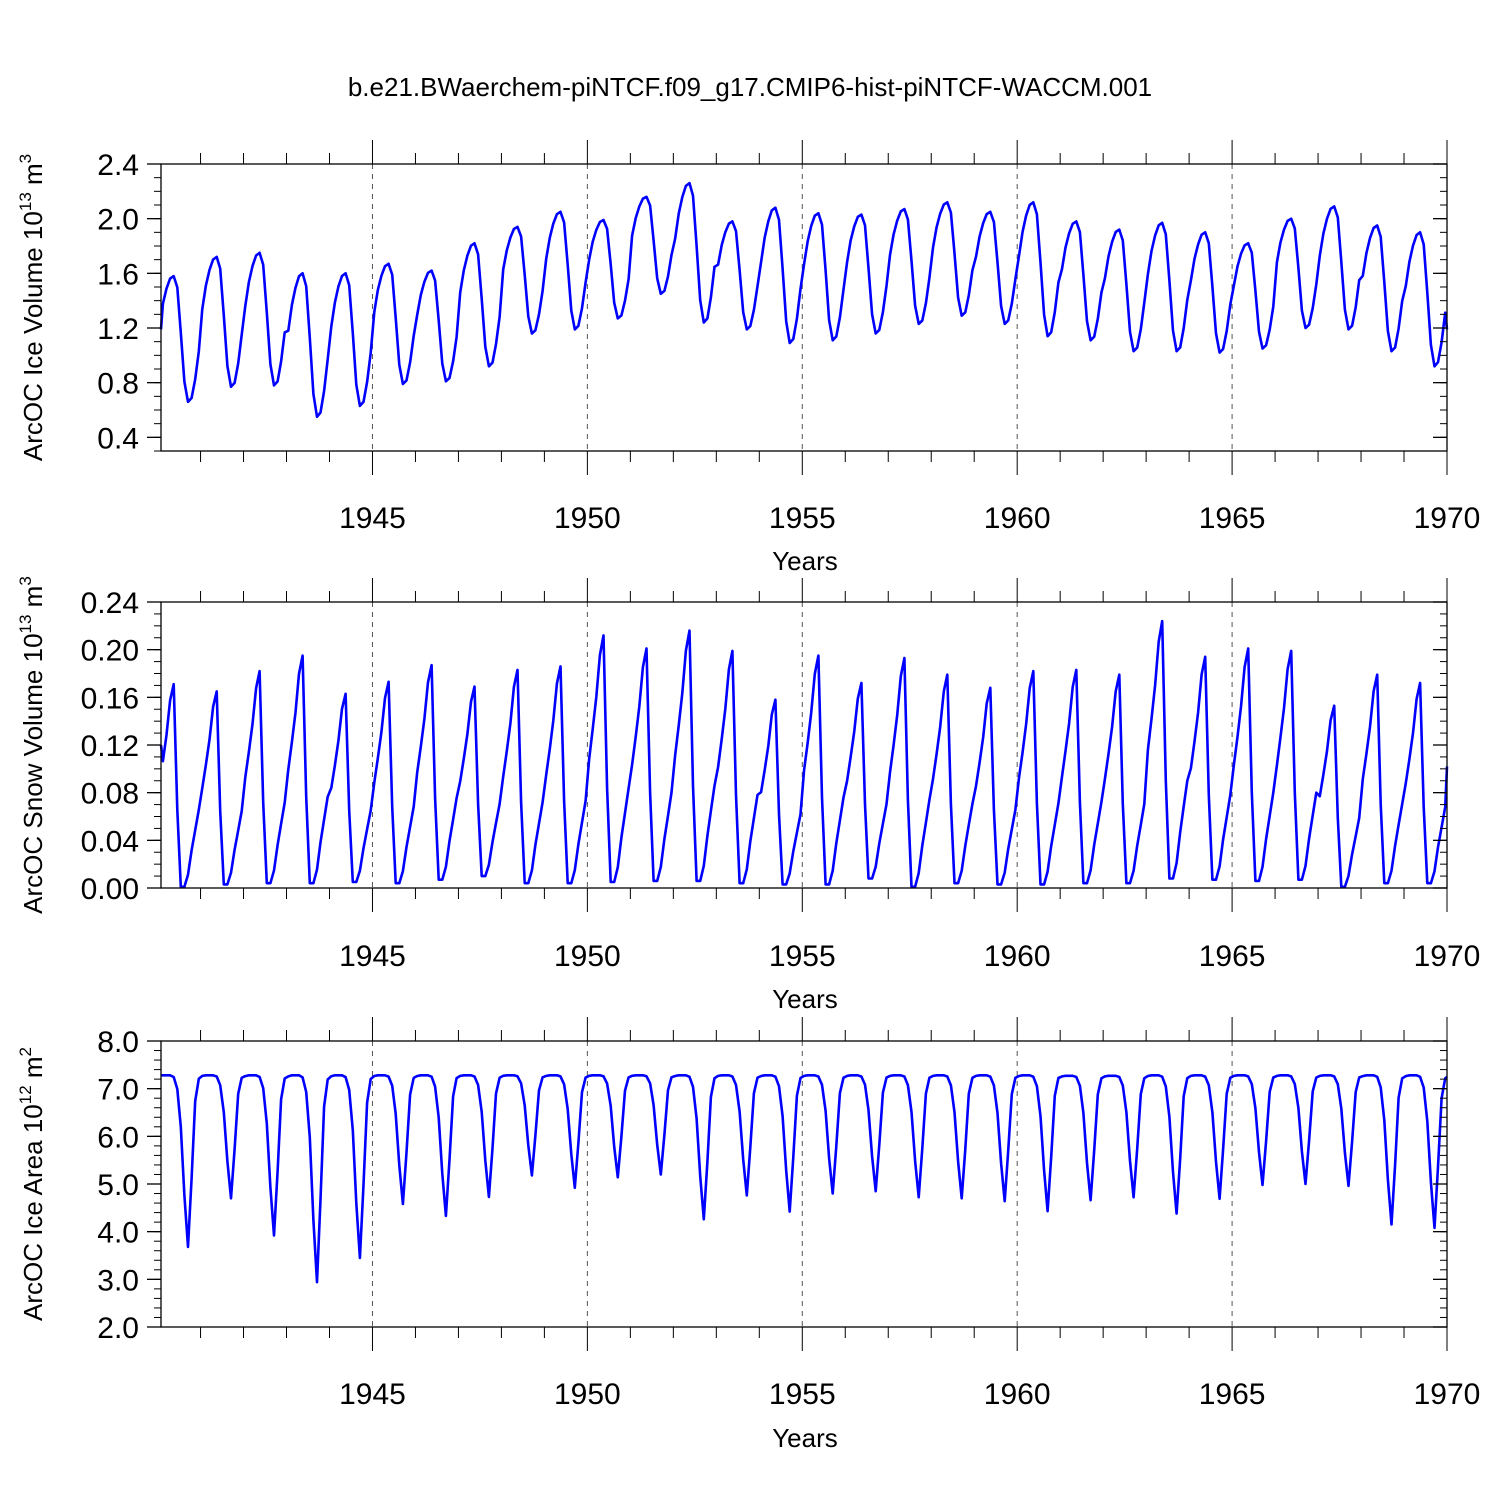  I want to click on y-axis-label-part: ArcOC Ice Volume 10, so click(33, 336).